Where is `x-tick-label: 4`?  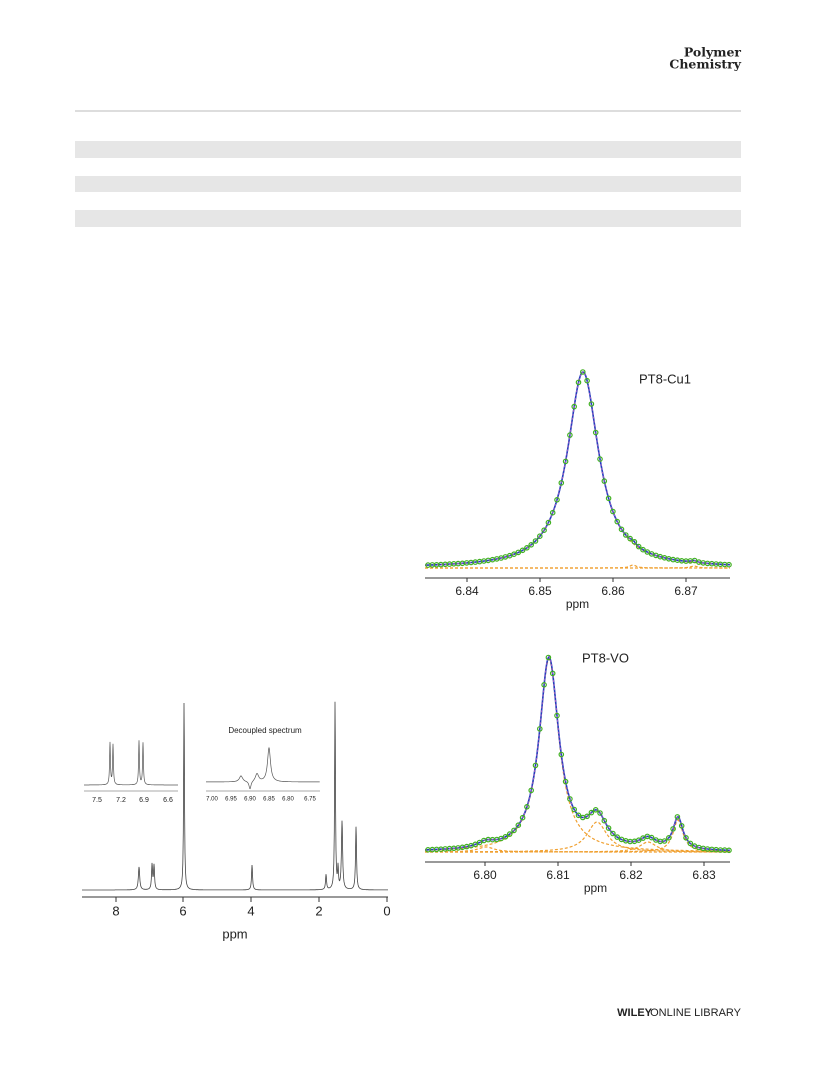 x-tick-label: 4 is located at coordinates (250, 910).